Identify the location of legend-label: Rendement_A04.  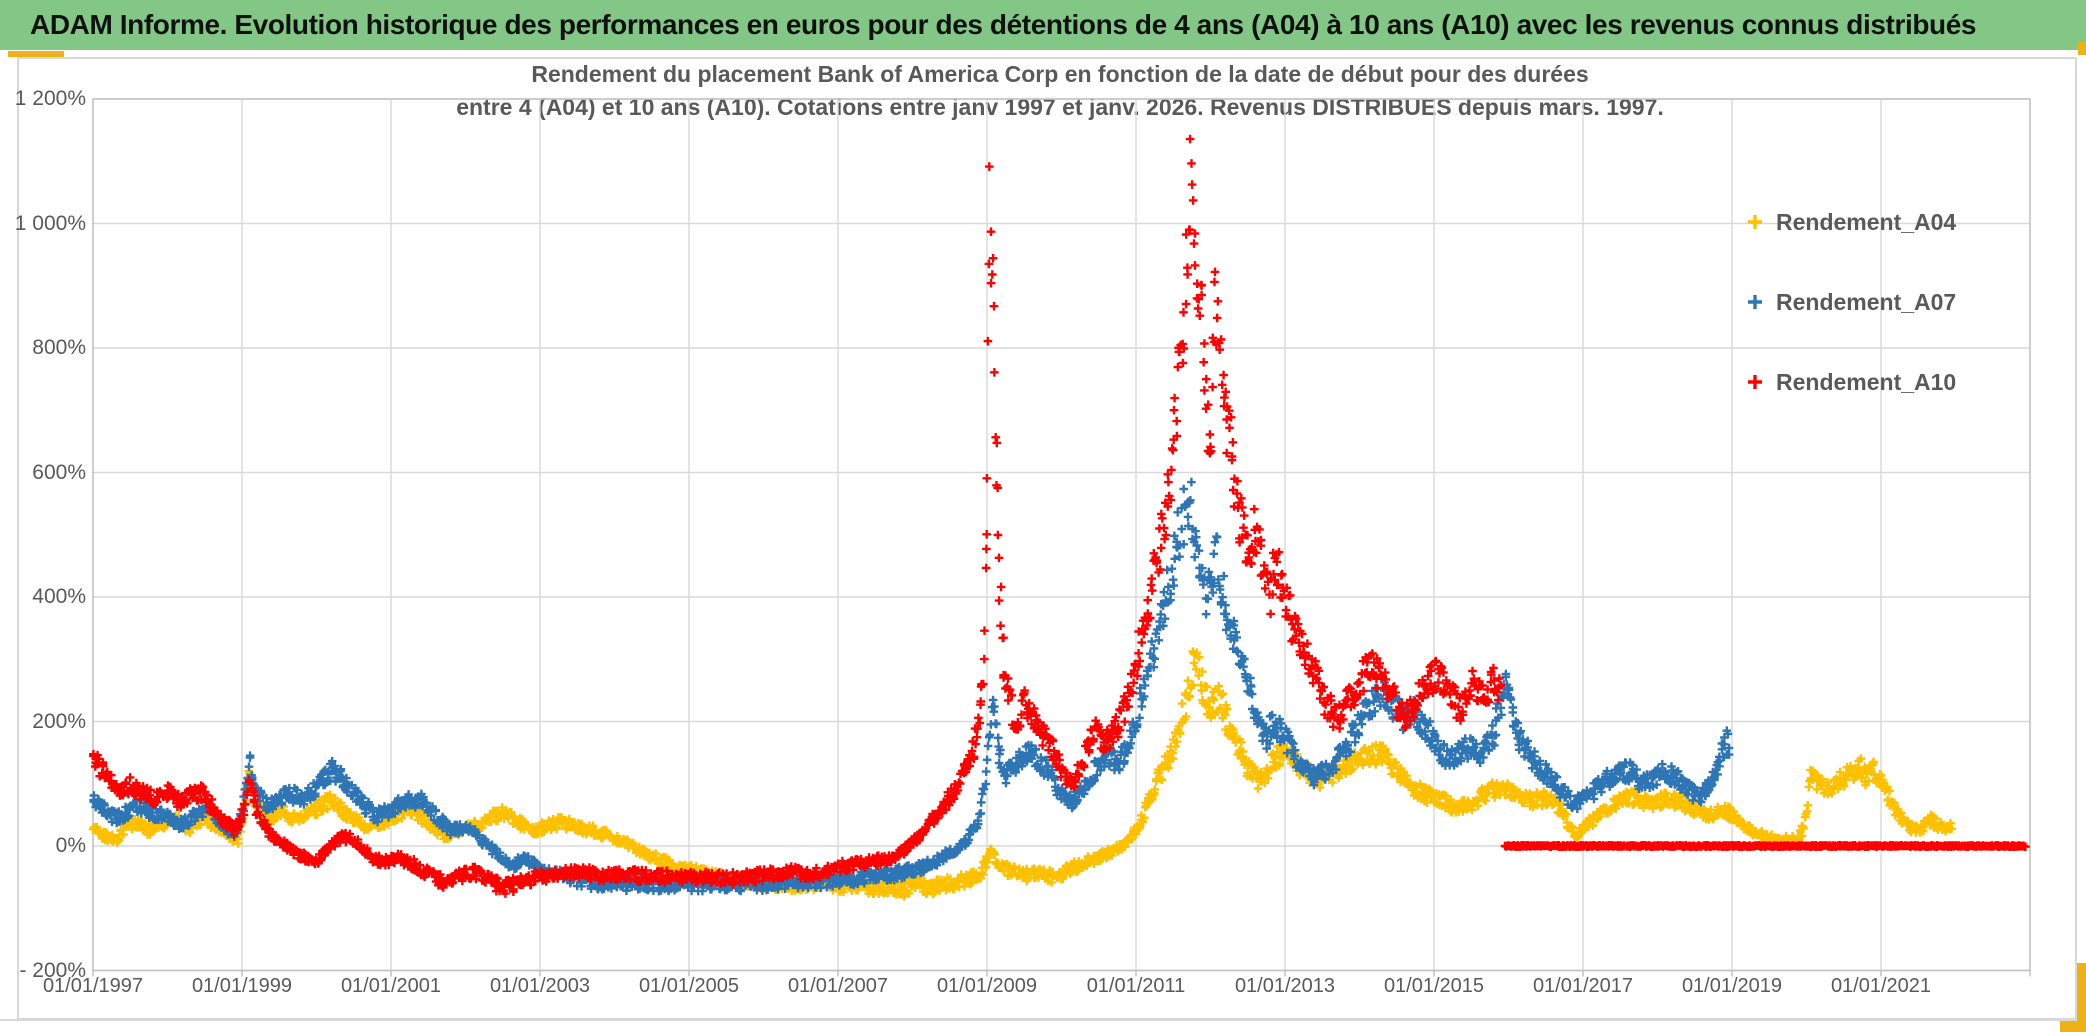
(1866, 221).